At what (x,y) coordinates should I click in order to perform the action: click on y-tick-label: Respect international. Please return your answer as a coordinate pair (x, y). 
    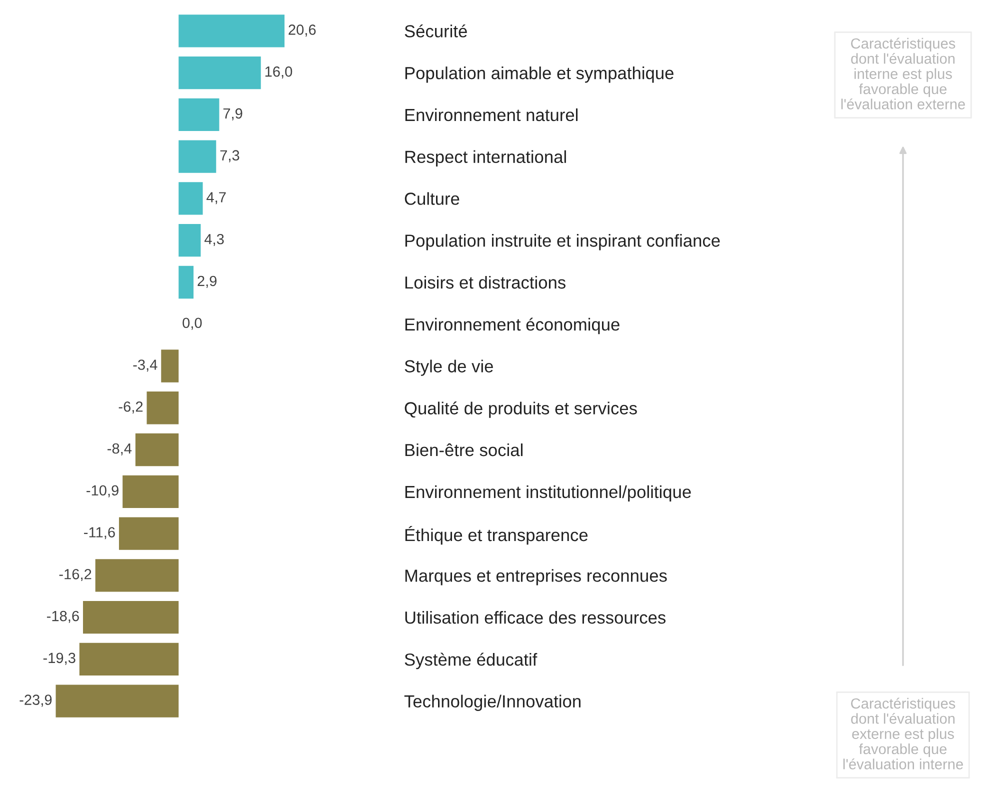
    Looking at the image, I should click on (485, 158).